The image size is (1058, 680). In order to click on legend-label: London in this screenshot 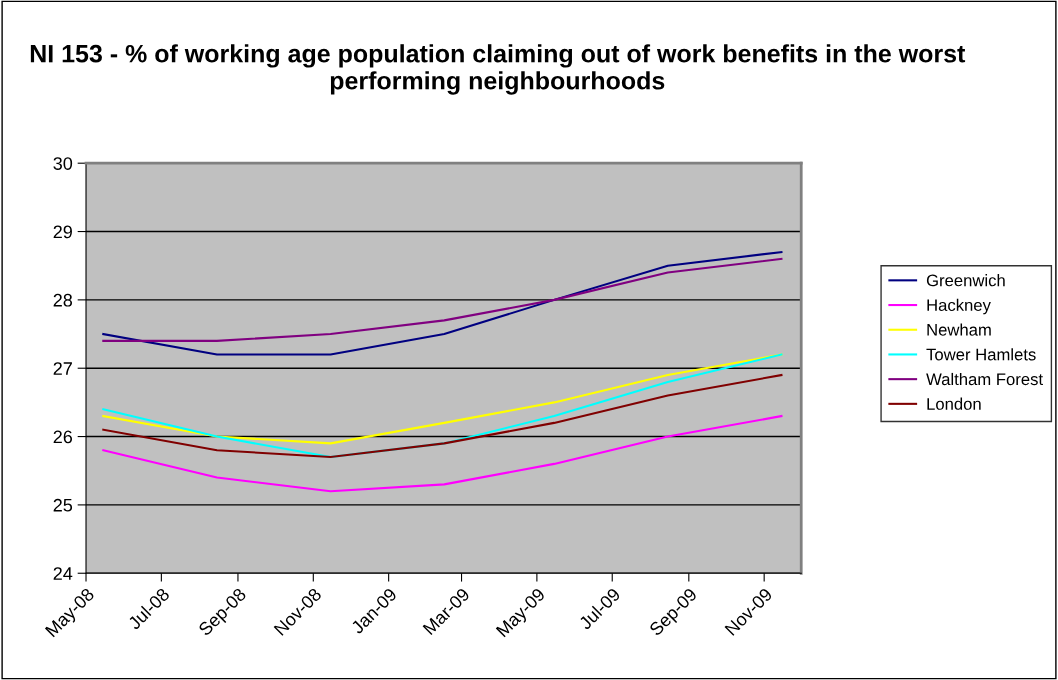, I will do `click(954, 403)`.